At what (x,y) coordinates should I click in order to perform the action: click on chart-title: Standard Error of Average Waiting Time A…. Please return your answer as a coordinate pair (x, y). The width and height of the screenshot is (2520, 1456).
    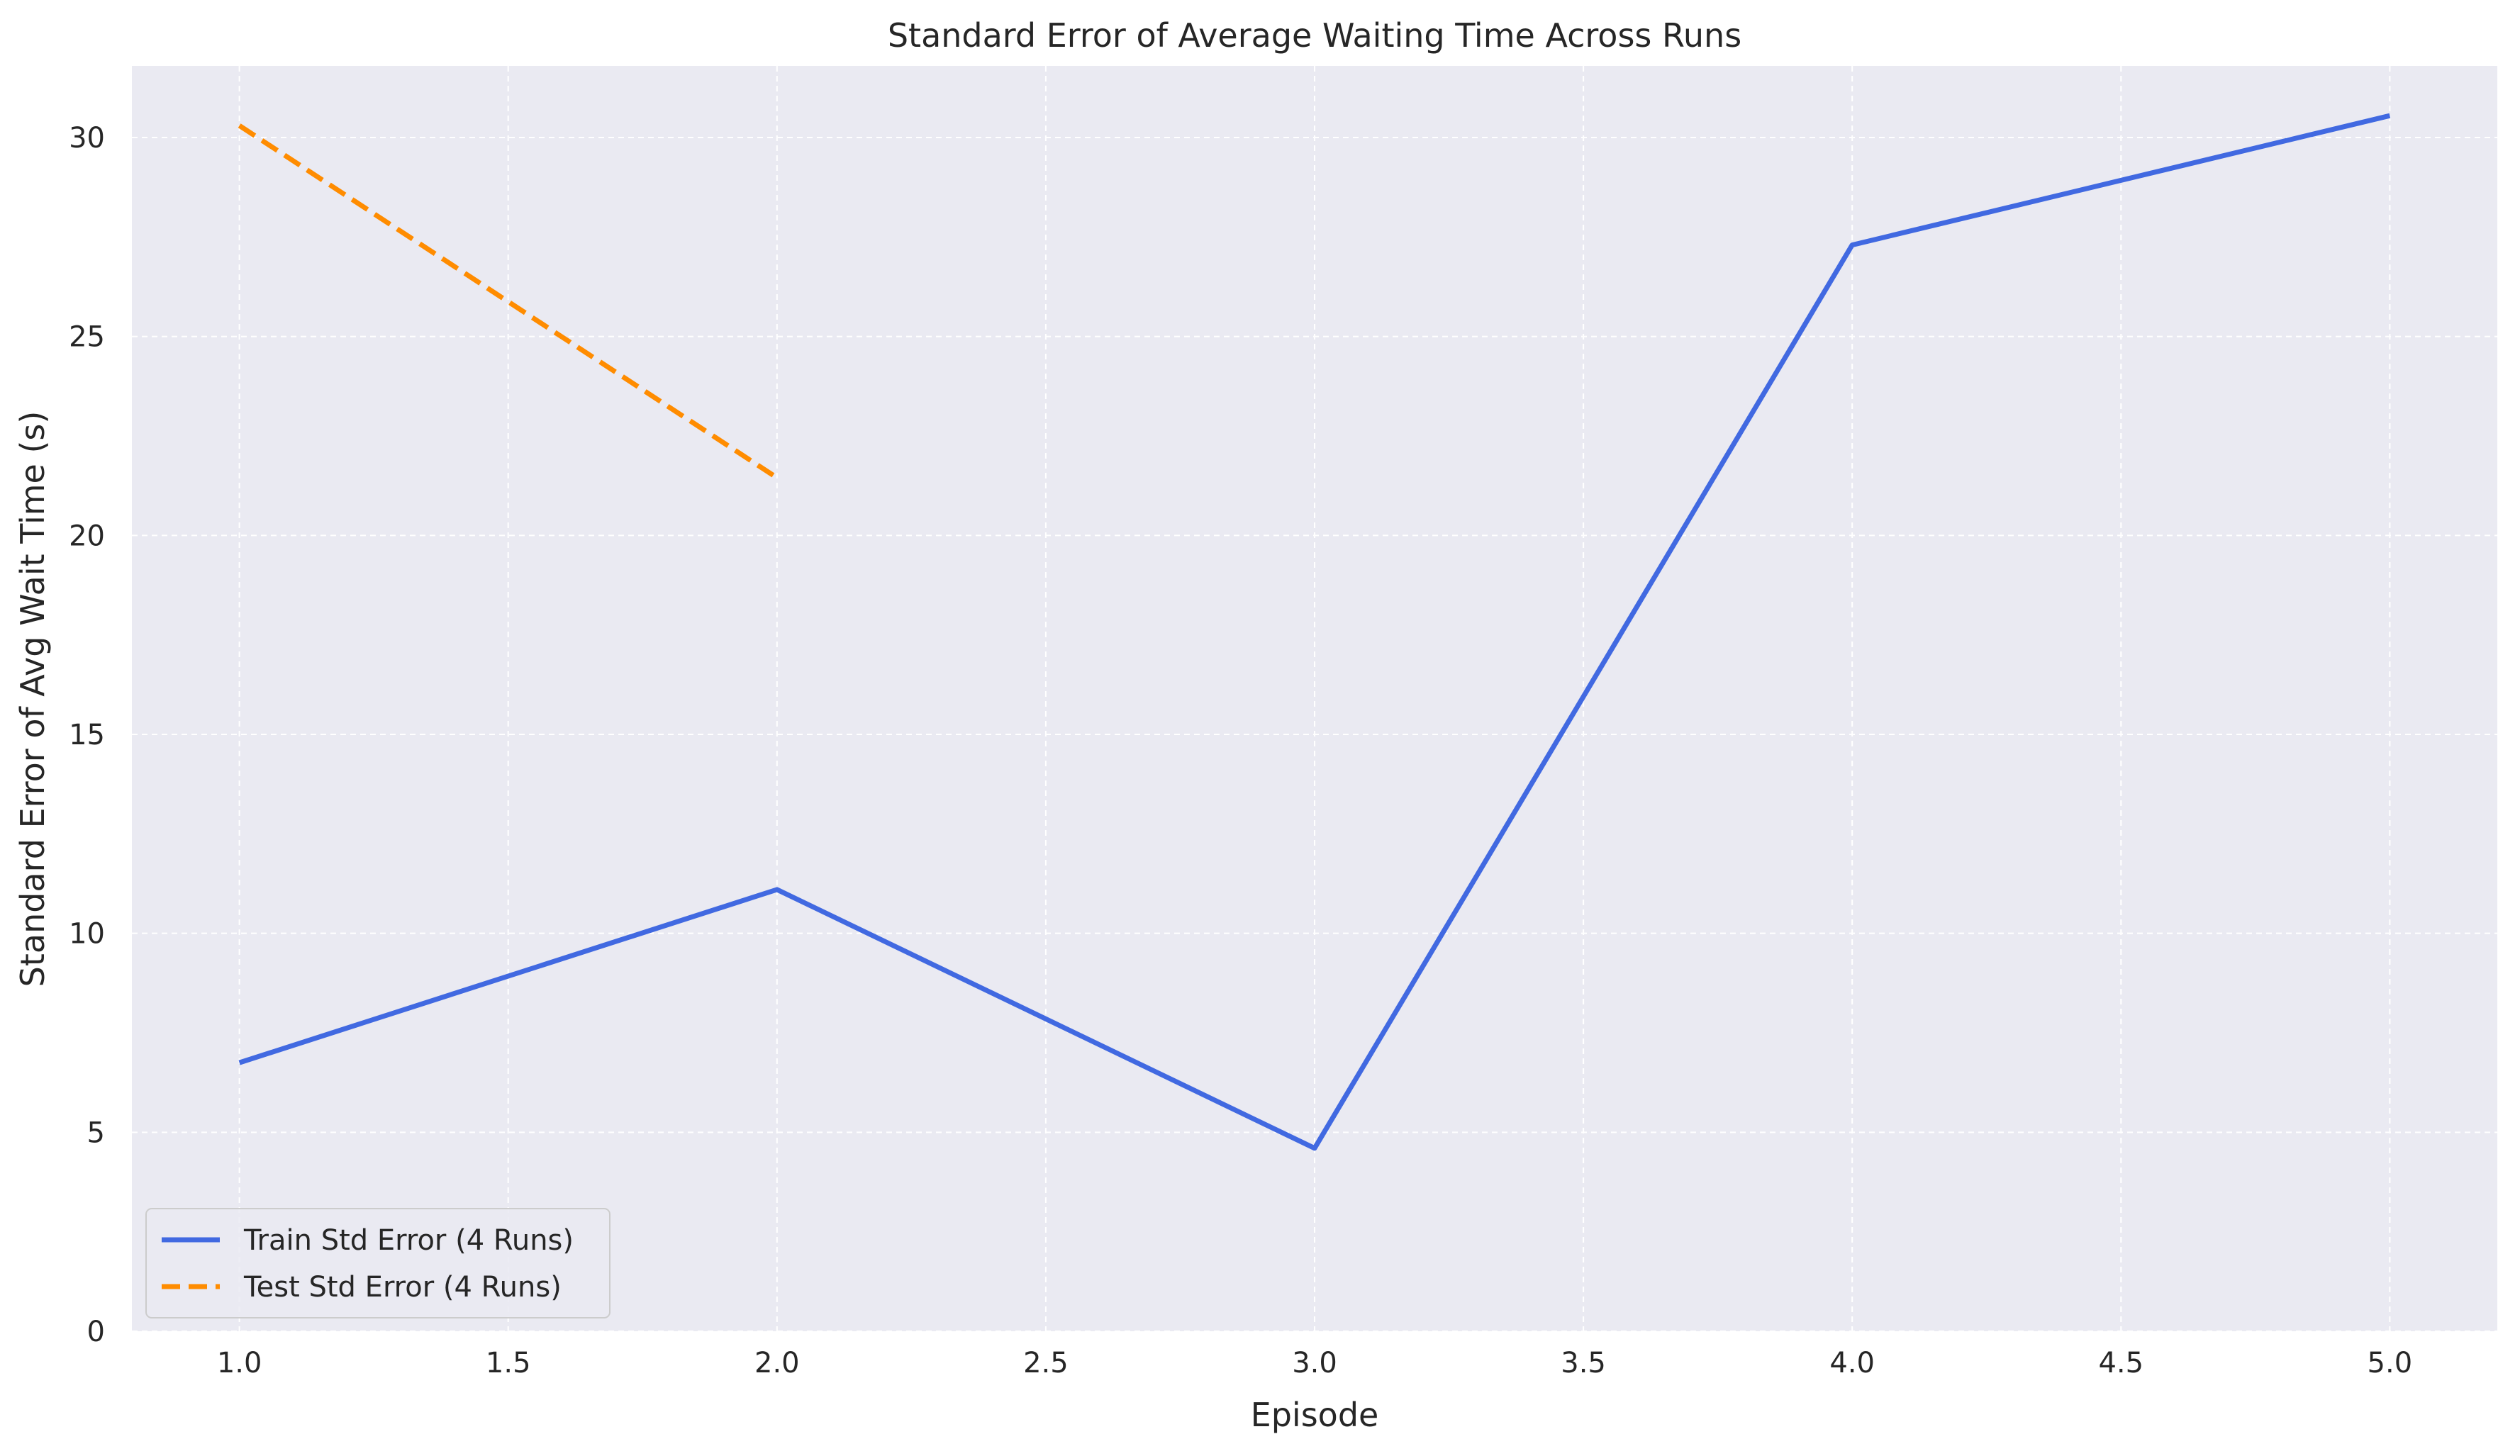
    Looking at the image, I should click on (1315, 35).